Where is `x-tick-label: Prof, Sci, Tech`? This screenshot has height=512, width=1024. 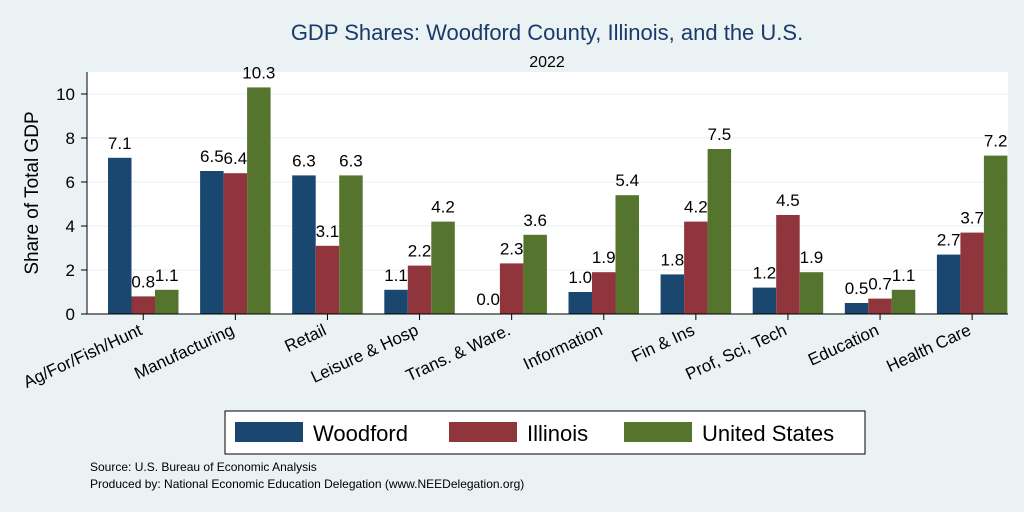 x-tick-label: Prof, Sci, Tech is located at coordinates (736, 351).